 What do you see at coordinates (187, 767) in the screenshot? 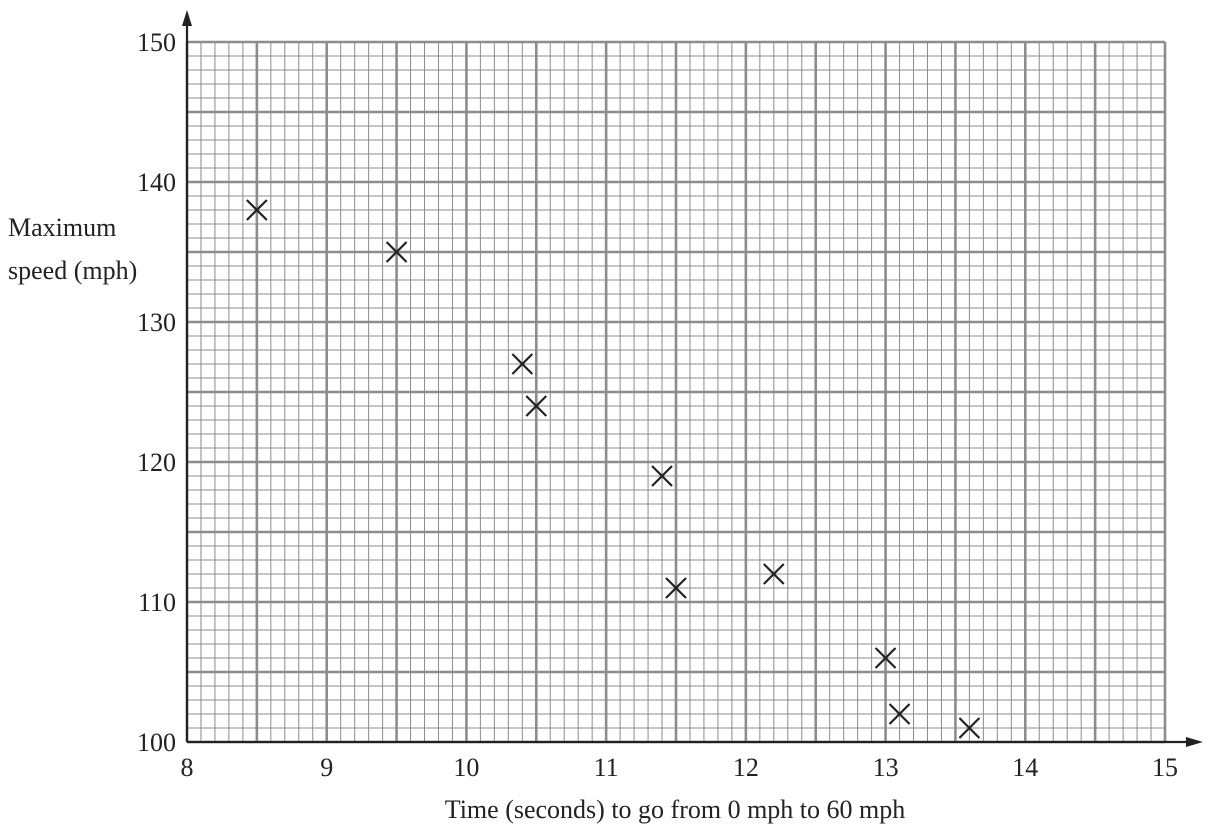
I see `x-tick-label: 8` at bounding box center [187, 767].